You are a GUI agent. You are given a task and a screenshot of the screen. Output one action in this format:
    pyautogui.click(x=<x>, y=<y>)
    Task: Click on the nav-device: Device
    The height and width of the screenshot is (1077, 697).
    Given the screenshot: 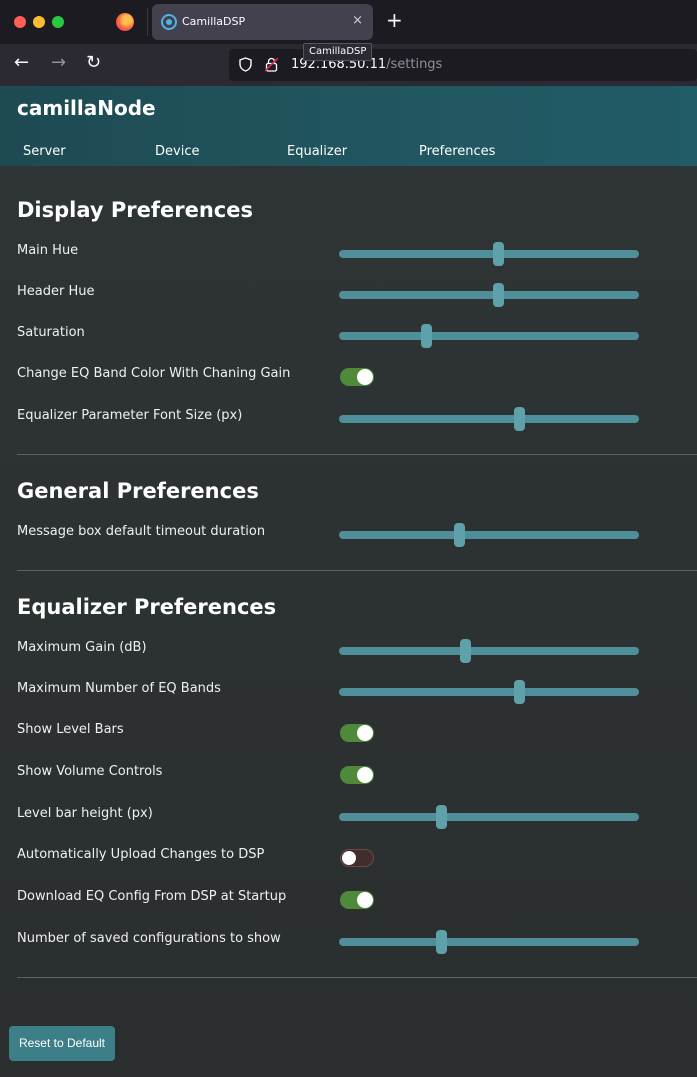 What is the action you would take?
    pyautogui.click(x=177, y=151)
    